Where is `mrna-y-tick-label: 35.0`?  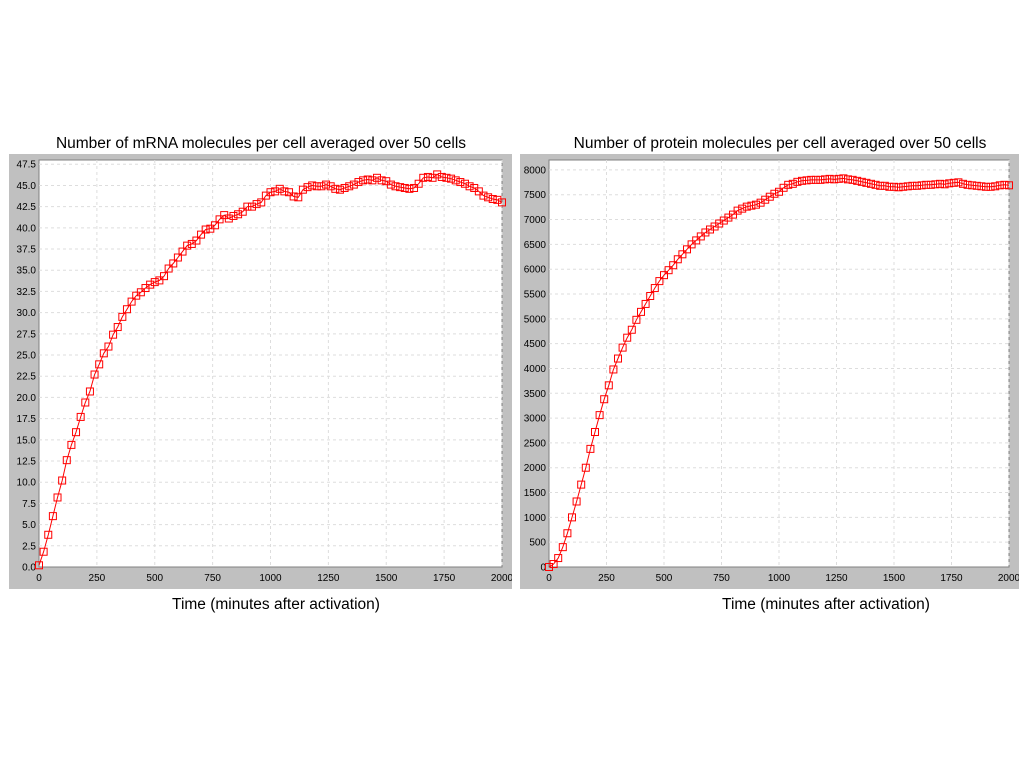 mrna-y-tick-label: 35.0 is located at coordinates (27, 271).